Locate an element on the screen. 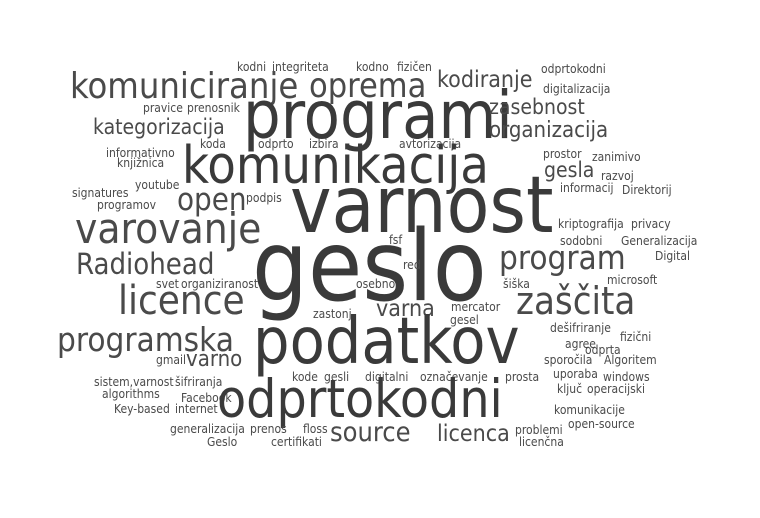 The width and height of the screenshot is (760, 518). word: licence is located at coordinates (181, 301).